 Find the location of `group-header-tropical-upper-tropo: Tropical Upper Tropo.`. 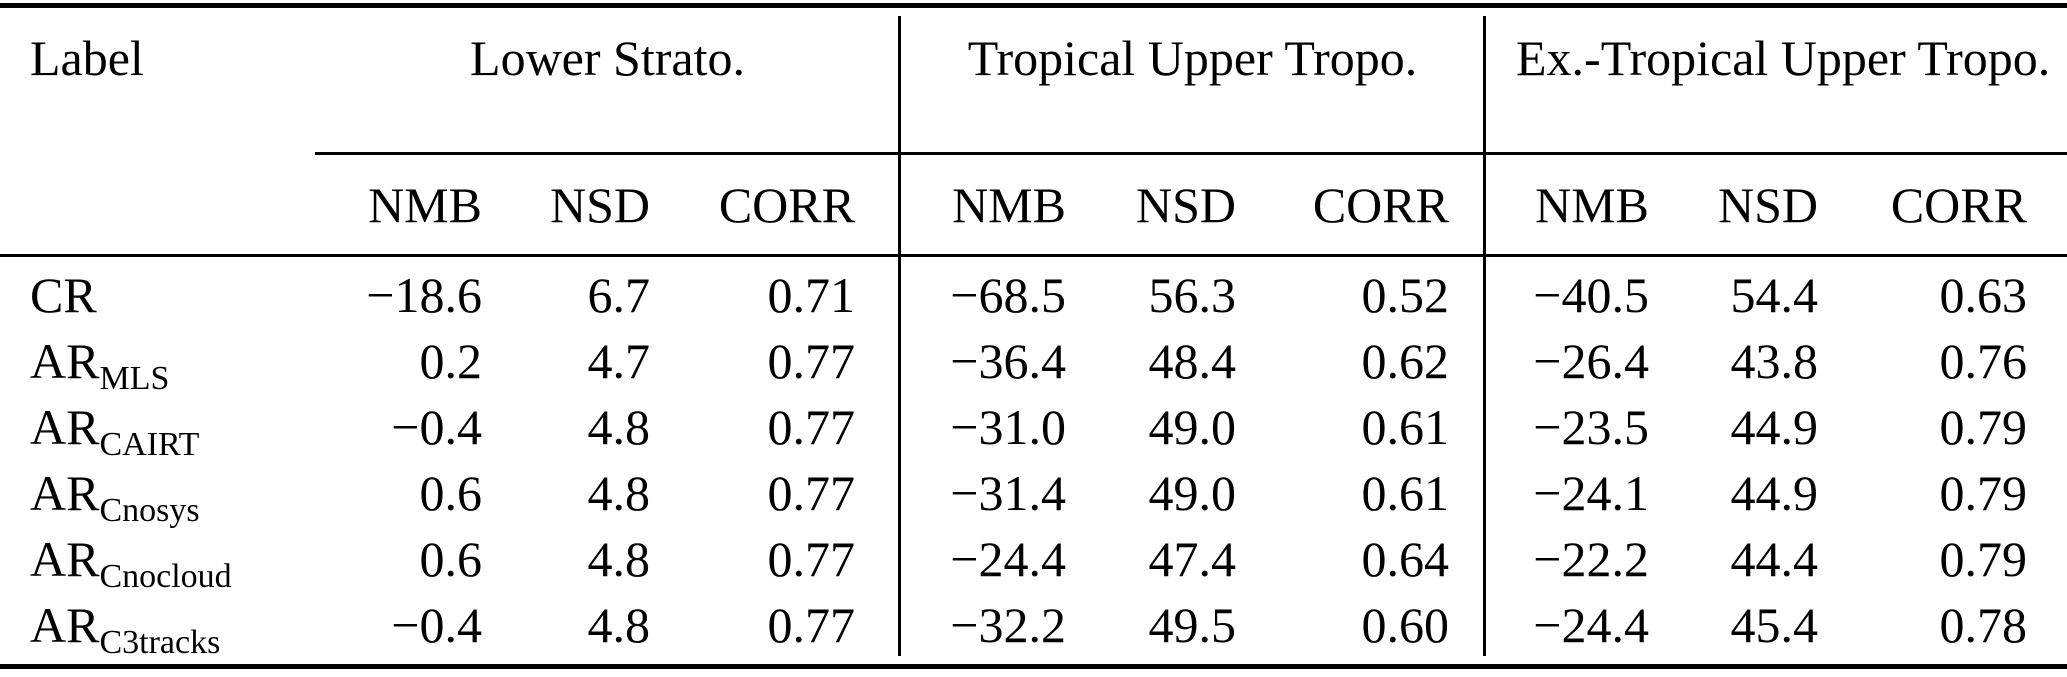

group-header-tropical-upper-tropo: Tropical Upper Tropo. is located at coordinates (1192, 51).